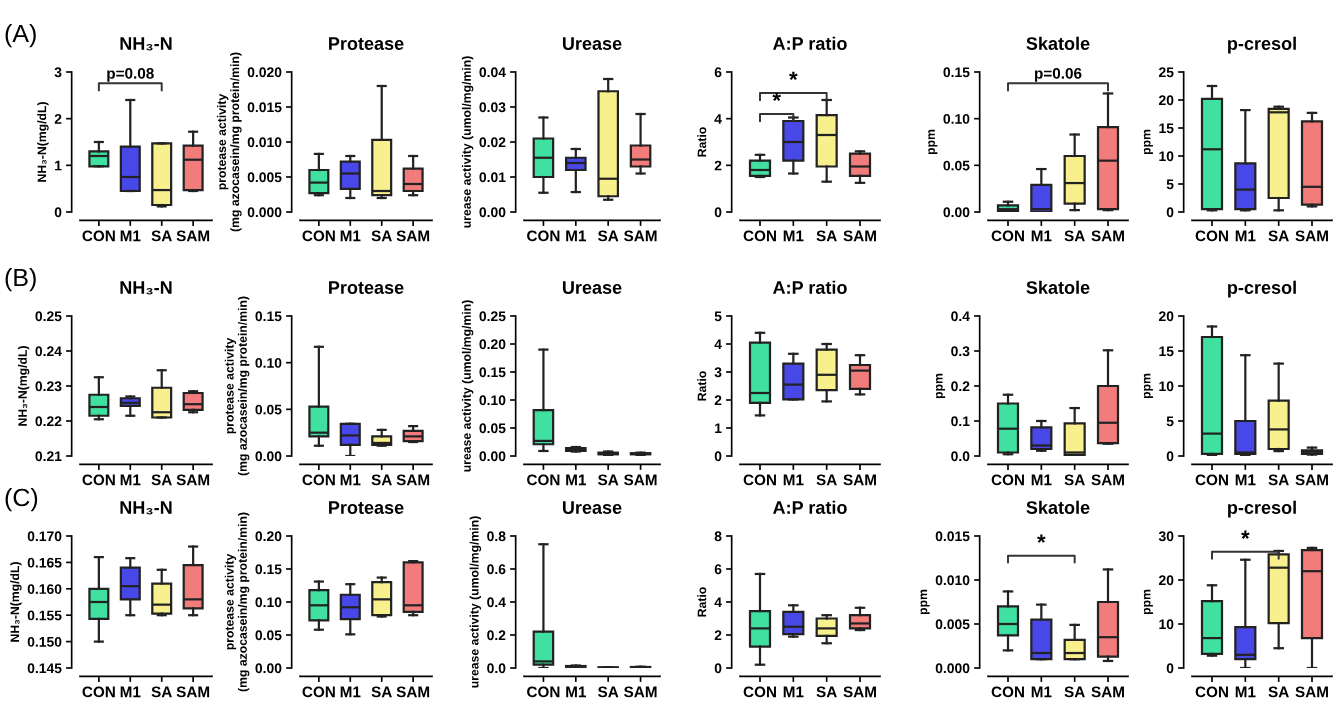 The width and height of the screenshot is (1338, 708). Describe the element at coordinates (20, 36) in the screenshot. I see `text: (A)` at that location.